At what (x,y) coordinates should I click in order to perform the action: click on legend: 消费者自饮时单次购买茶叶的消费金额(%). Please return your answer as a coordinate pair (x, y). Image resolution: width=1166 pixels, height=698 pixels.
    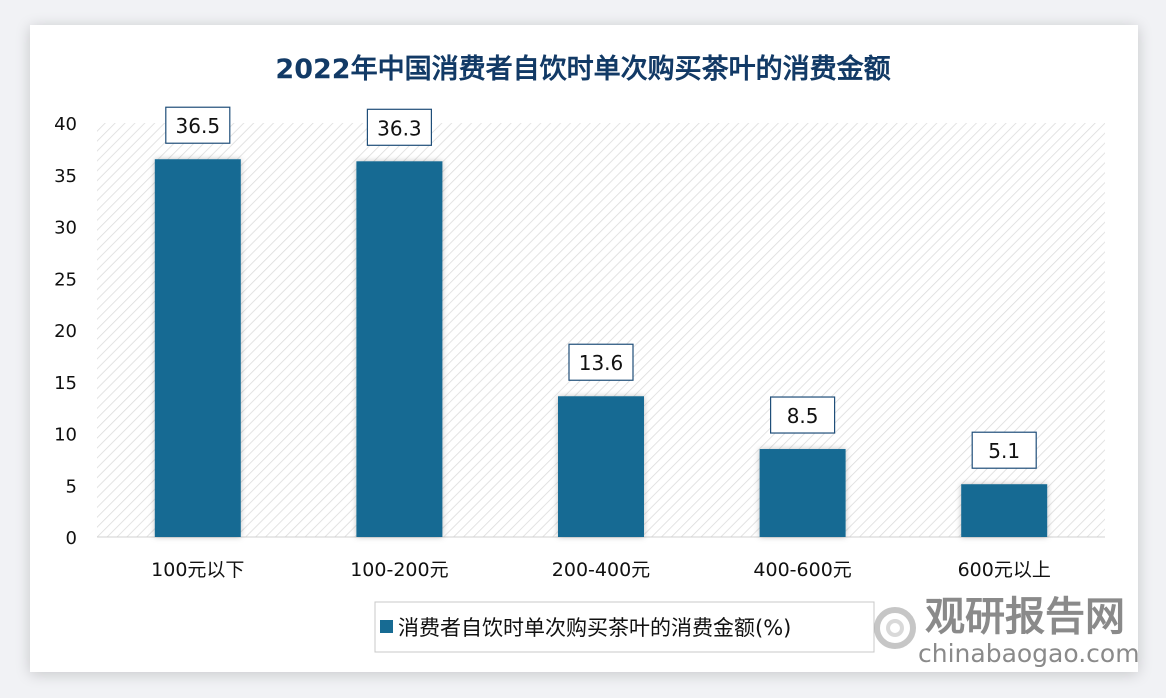
    Looking at the image, I should click on (624, 627).